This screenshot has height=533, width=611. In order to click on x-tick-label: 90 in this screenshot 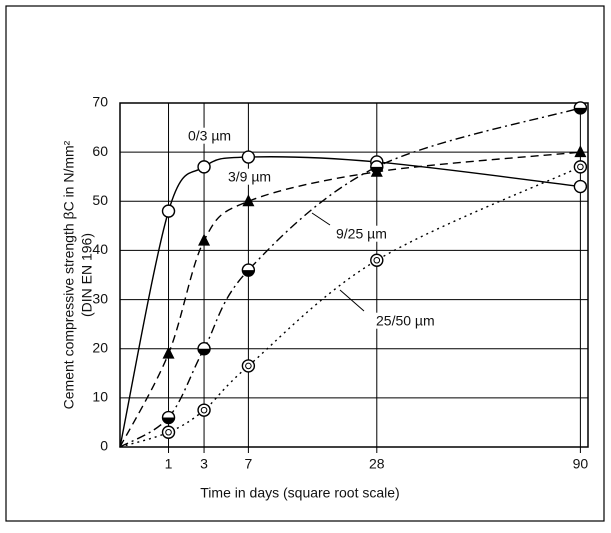, I will do `click(581, 464)`.